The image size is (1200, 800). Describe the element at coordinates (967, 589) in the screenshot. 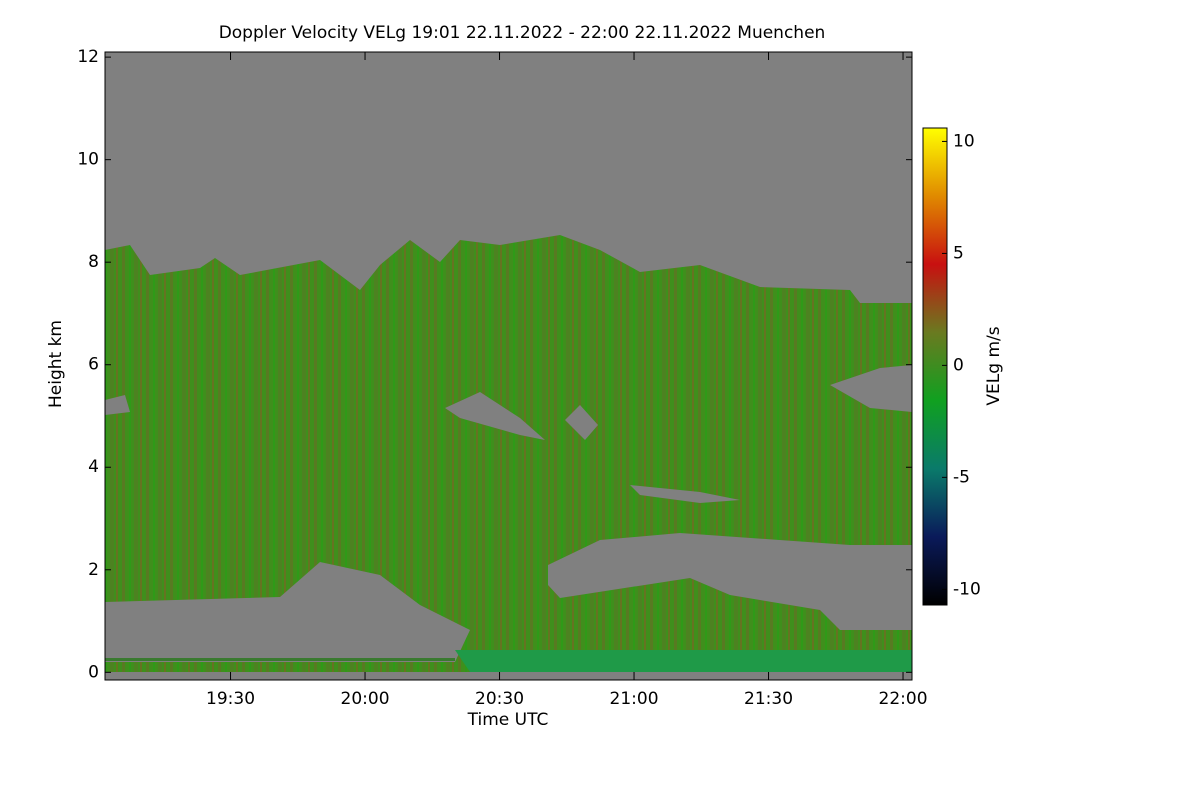

I see `colorbar-tick-label: -10` at that location.